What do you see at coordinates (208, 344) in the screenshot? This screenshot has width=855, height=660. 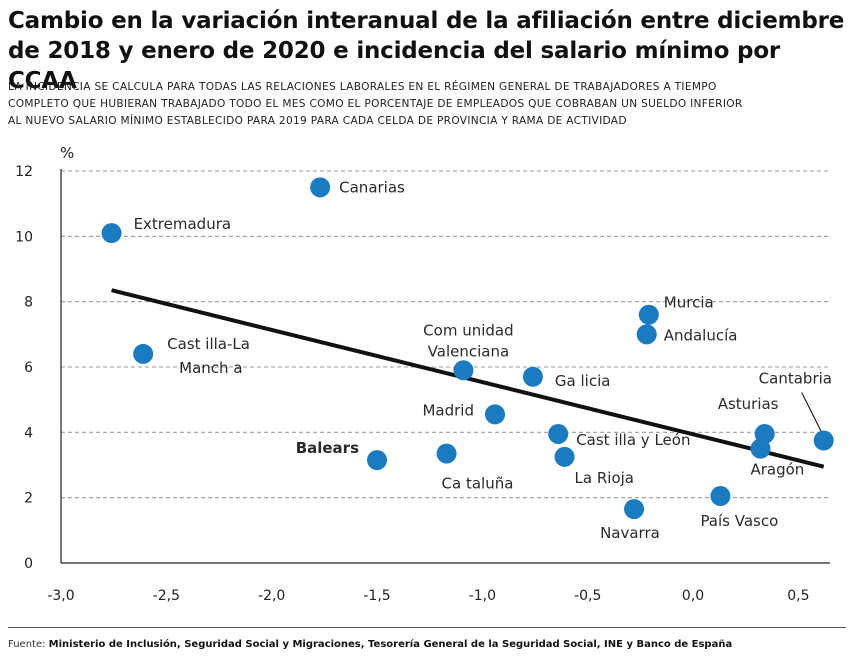 I see `point-label: Cast illa-La` at bounding box center [208, 344].